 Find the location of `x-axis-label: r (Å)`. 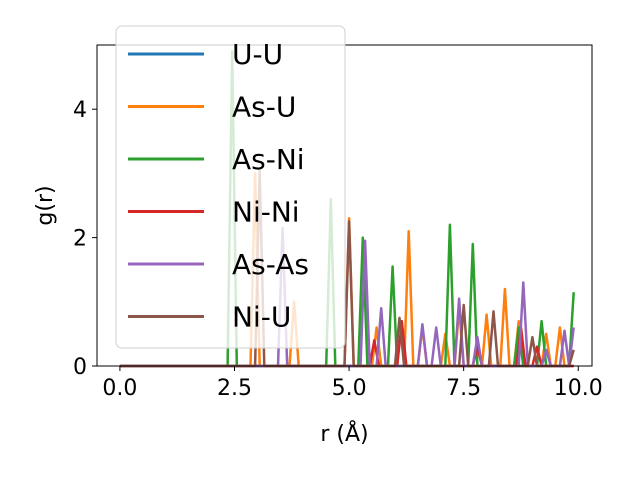

x-axis-label: r (Å) is located at coordinates (344, 433).